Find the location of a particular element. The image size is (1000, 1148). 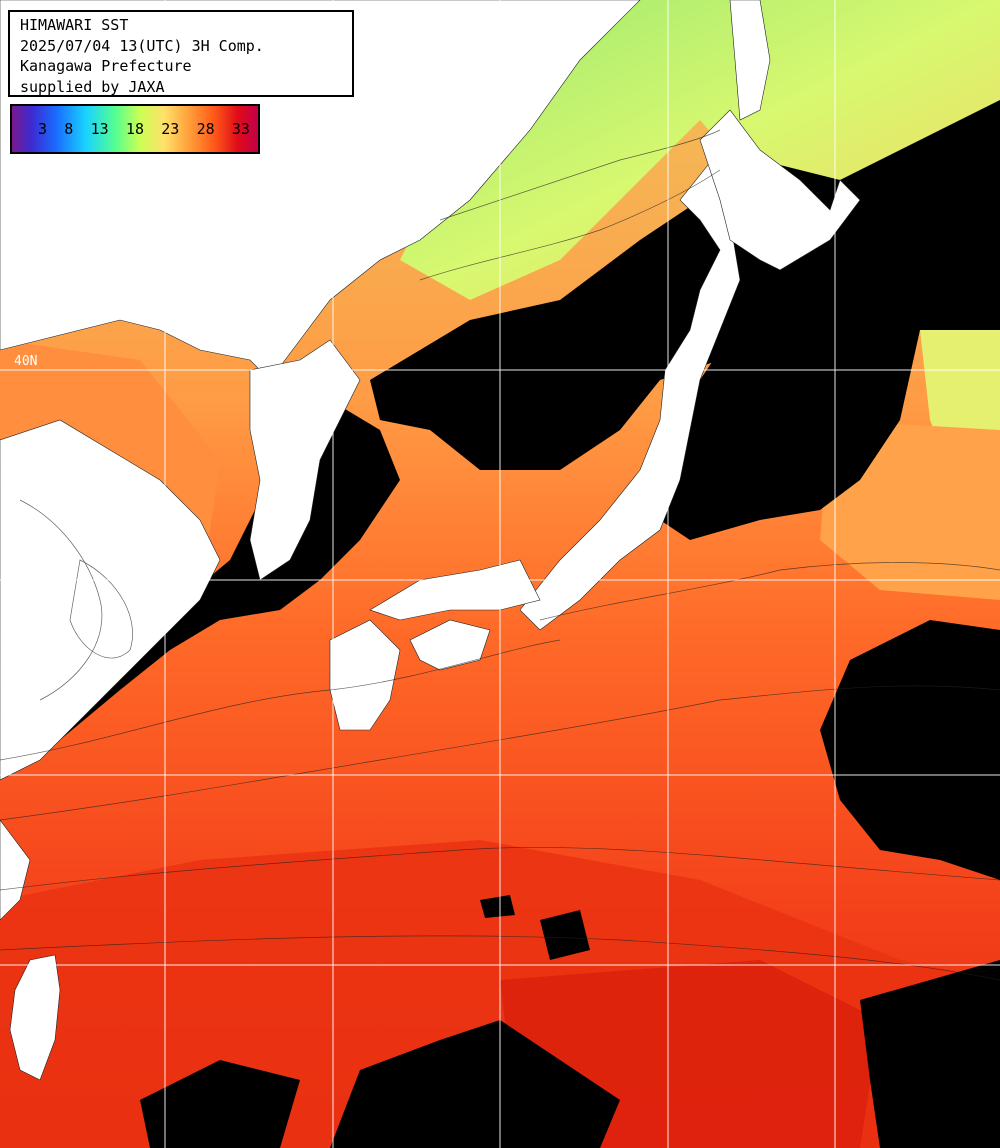

cloud-mask-south-center is located at coordinates (475, 1084).